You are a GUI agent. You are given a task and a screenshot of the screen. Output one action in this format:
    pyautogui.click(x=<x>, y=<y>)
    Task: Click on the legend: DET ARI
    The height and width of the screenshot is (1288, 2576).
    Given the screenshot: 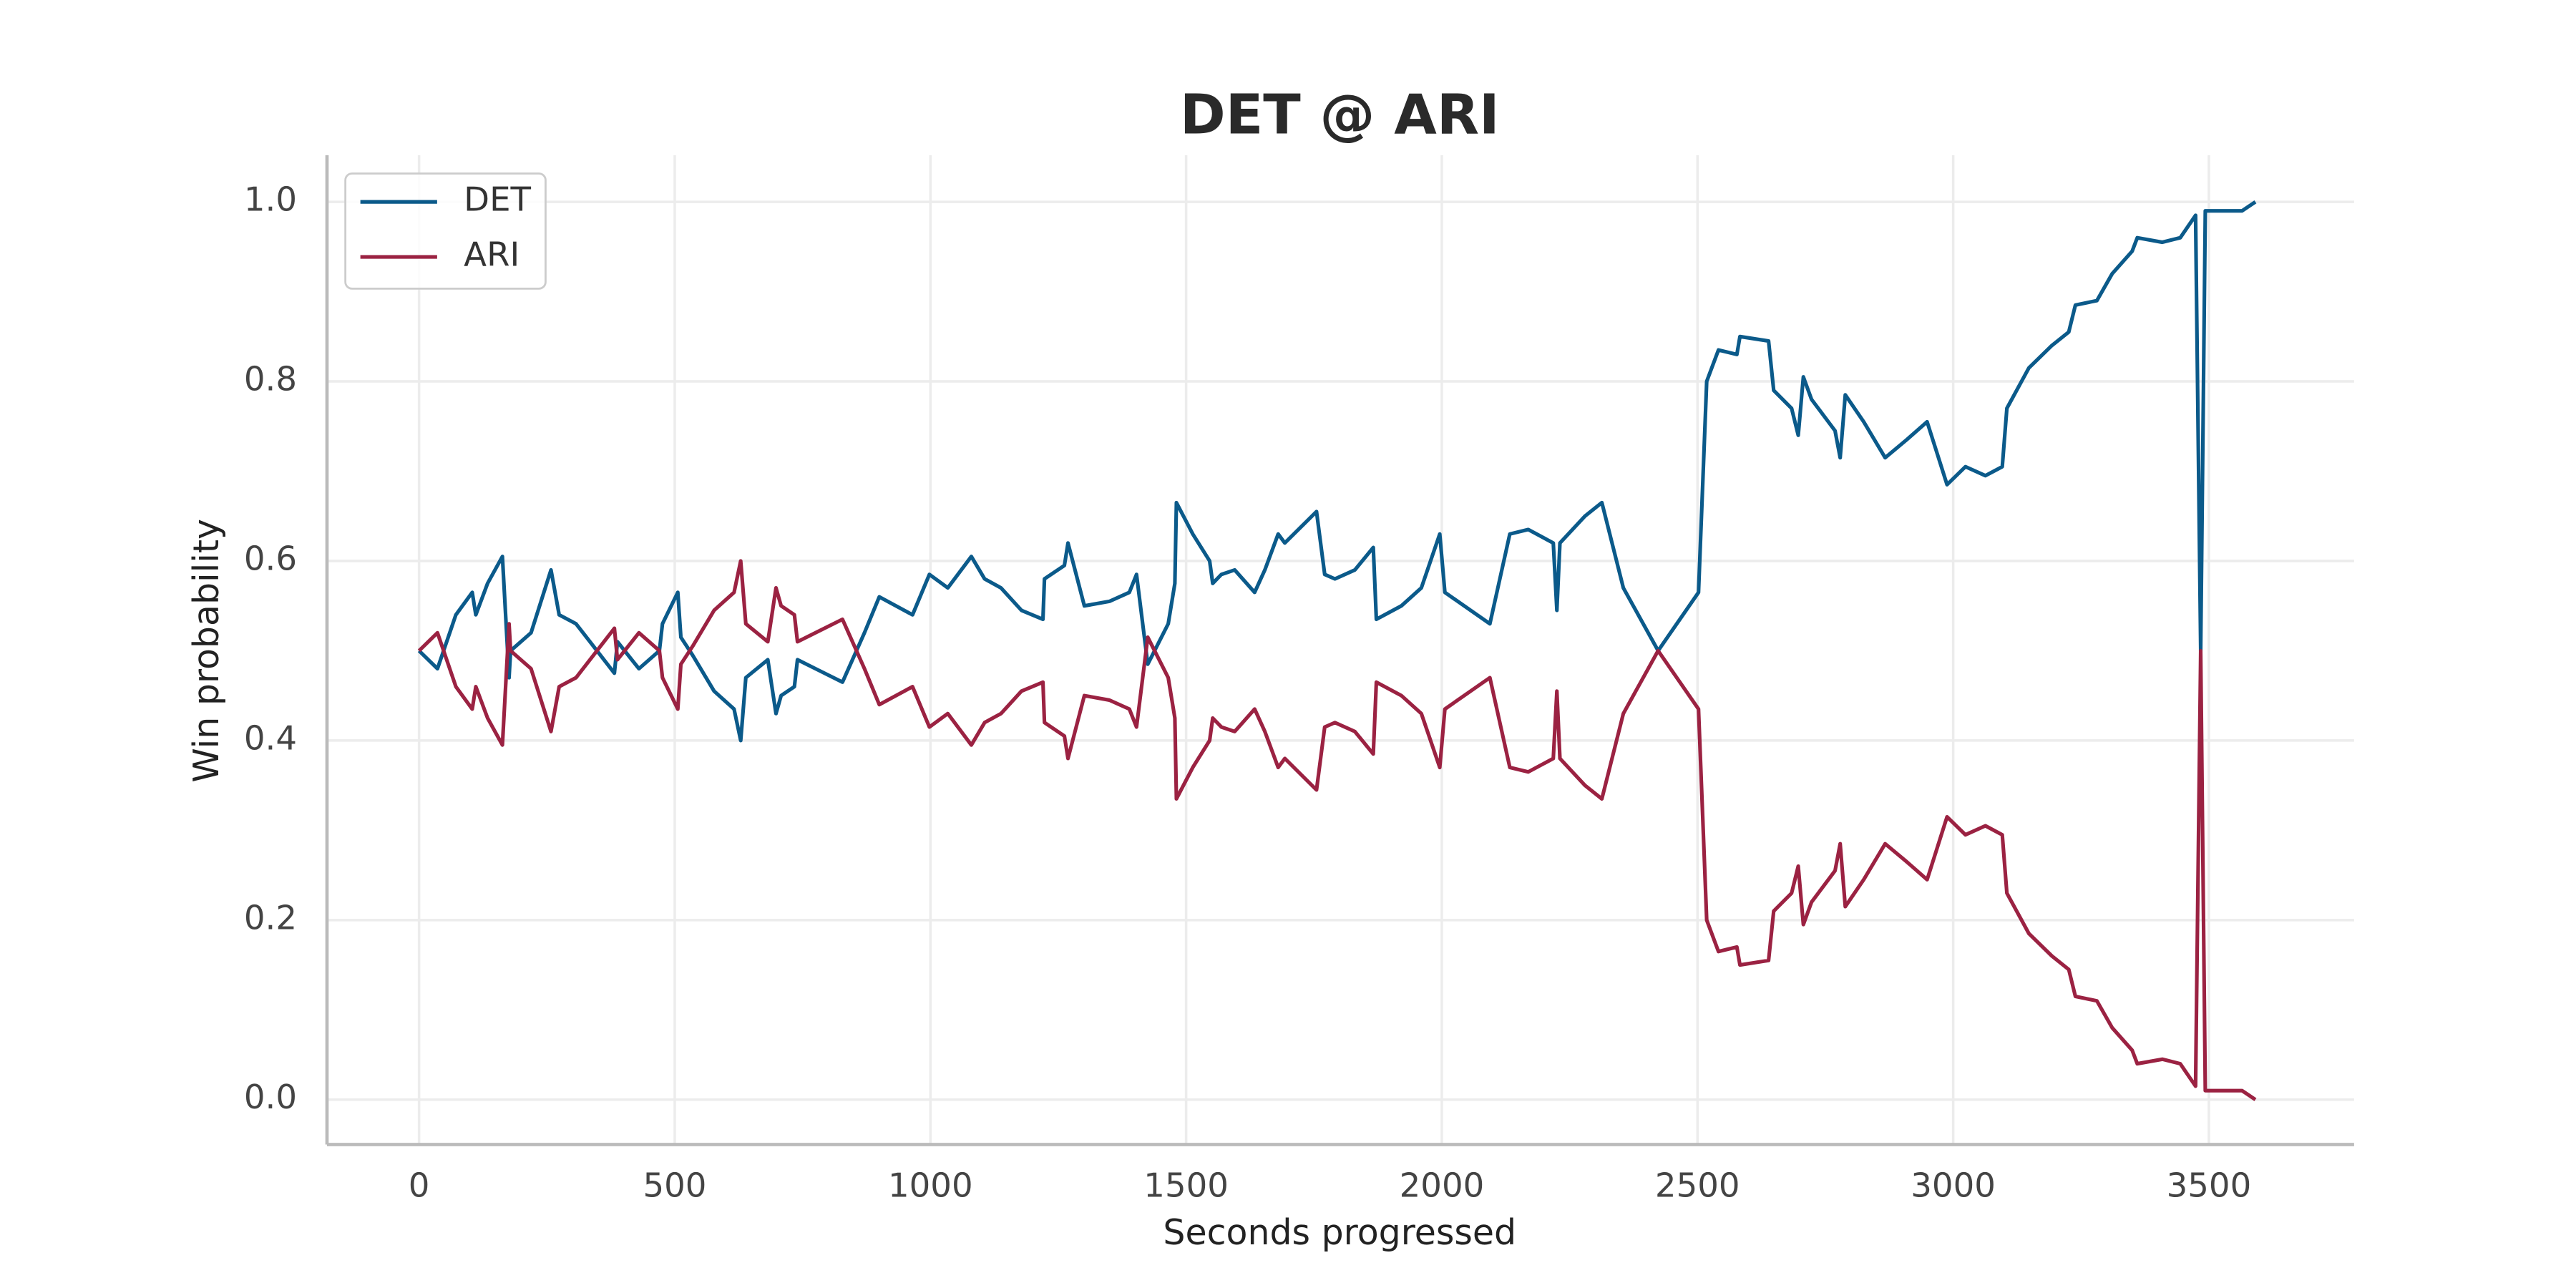 What is the action you would take?
    pyautogui.click(x=445, y=231)
    